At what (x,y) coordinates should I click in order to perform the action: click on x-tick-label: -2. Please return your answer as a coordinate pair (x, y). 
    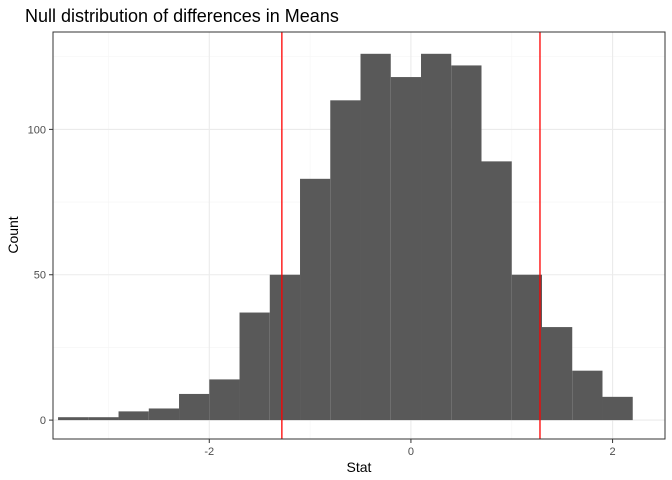
    Looking at the image, I should click on (209, 452).